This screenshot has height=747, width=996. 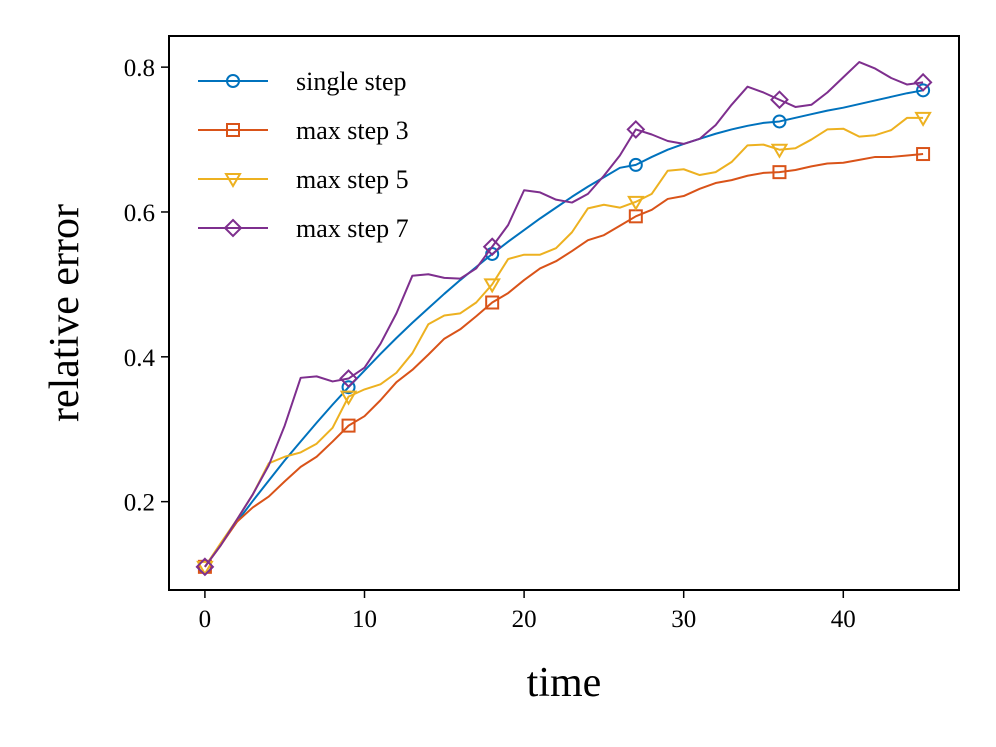 What do you see at coordinates (352, 228) in the screenshot?
I see `legend-label-max-step-7: max step 7` at bounding box center [352, 228].